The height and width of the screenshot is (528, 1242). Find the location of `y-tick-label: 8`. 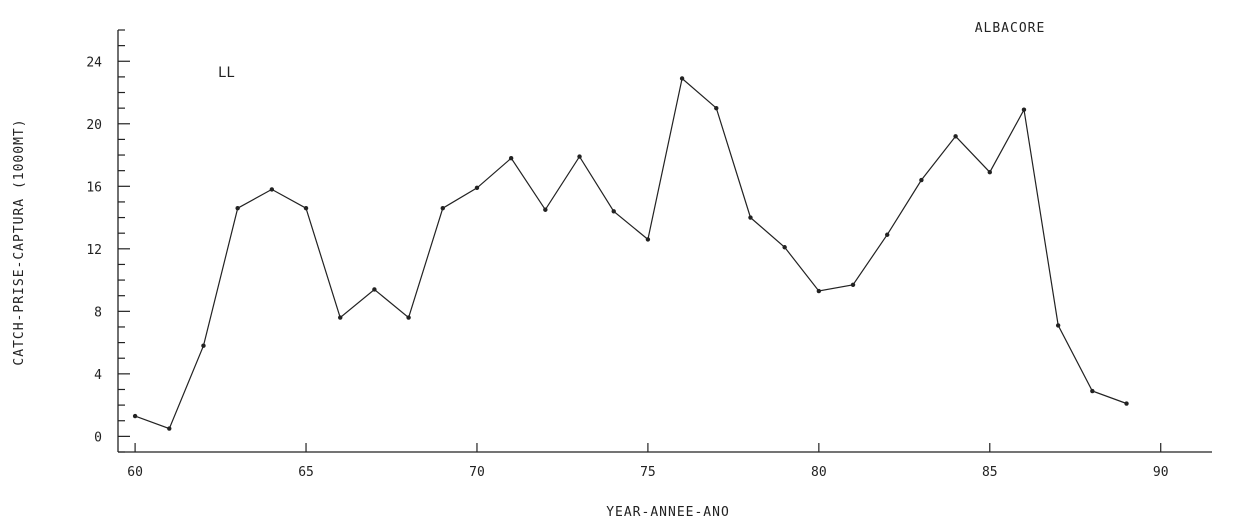

y-tick-label: 8 is located at coordinates (98, 312).